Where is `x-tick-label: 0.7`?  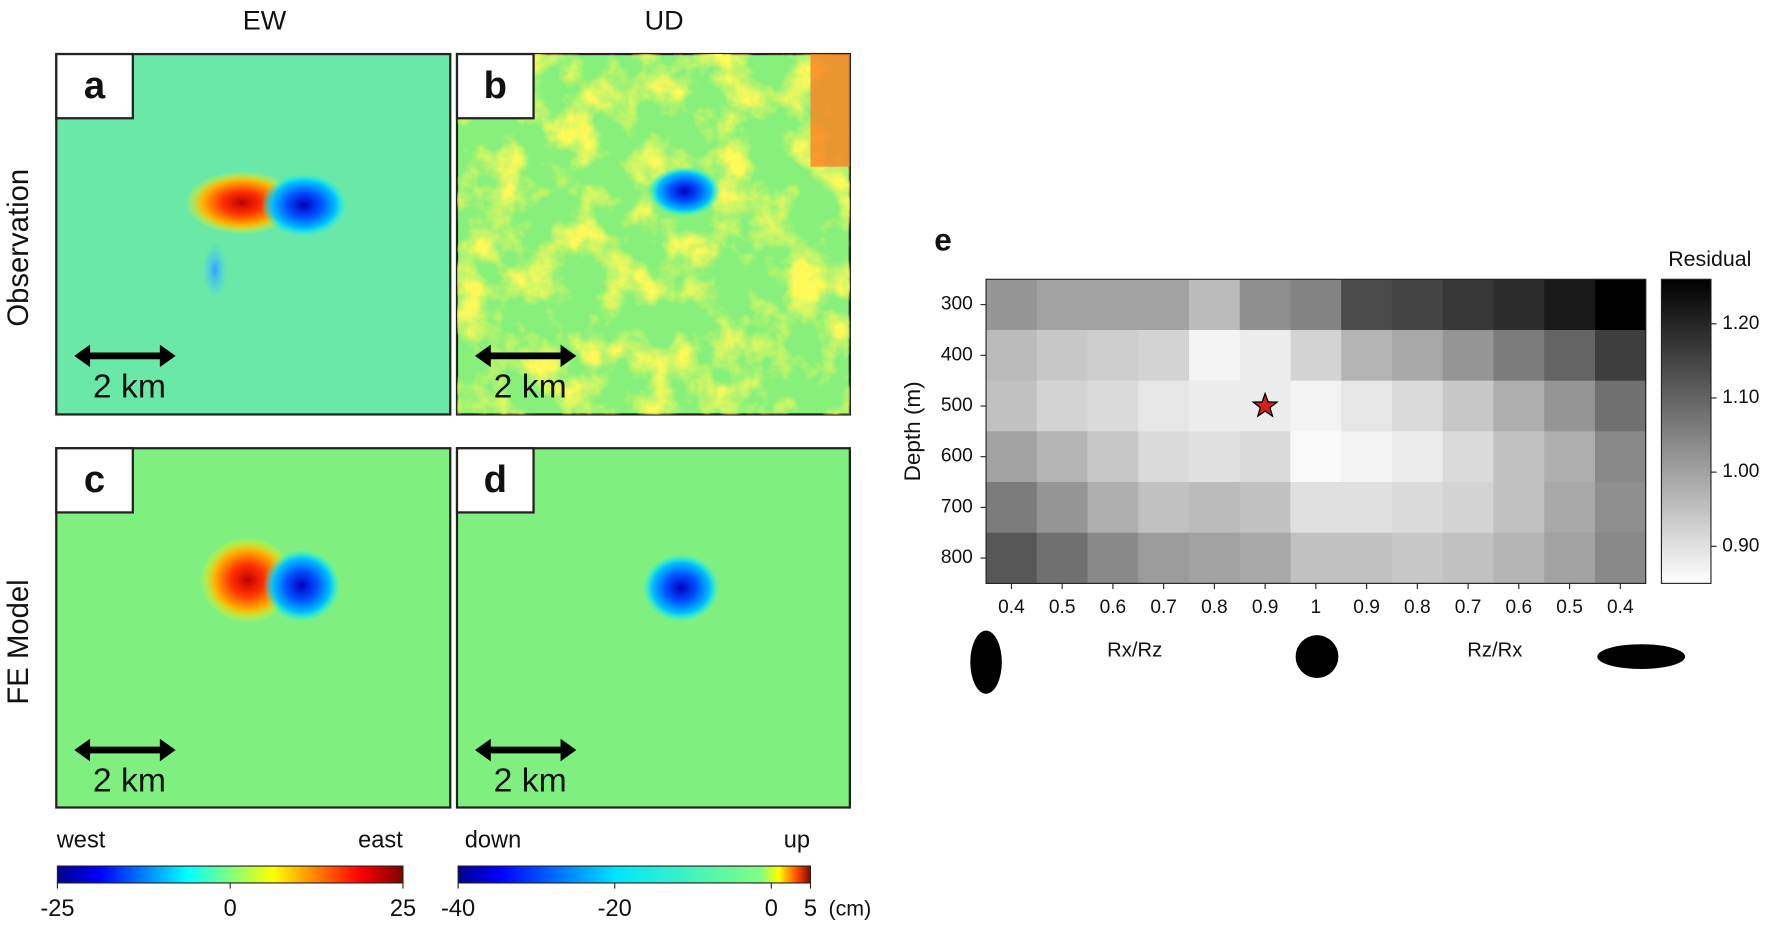 x-tick-label: 0.7 is located at coordinates (1468, 607).